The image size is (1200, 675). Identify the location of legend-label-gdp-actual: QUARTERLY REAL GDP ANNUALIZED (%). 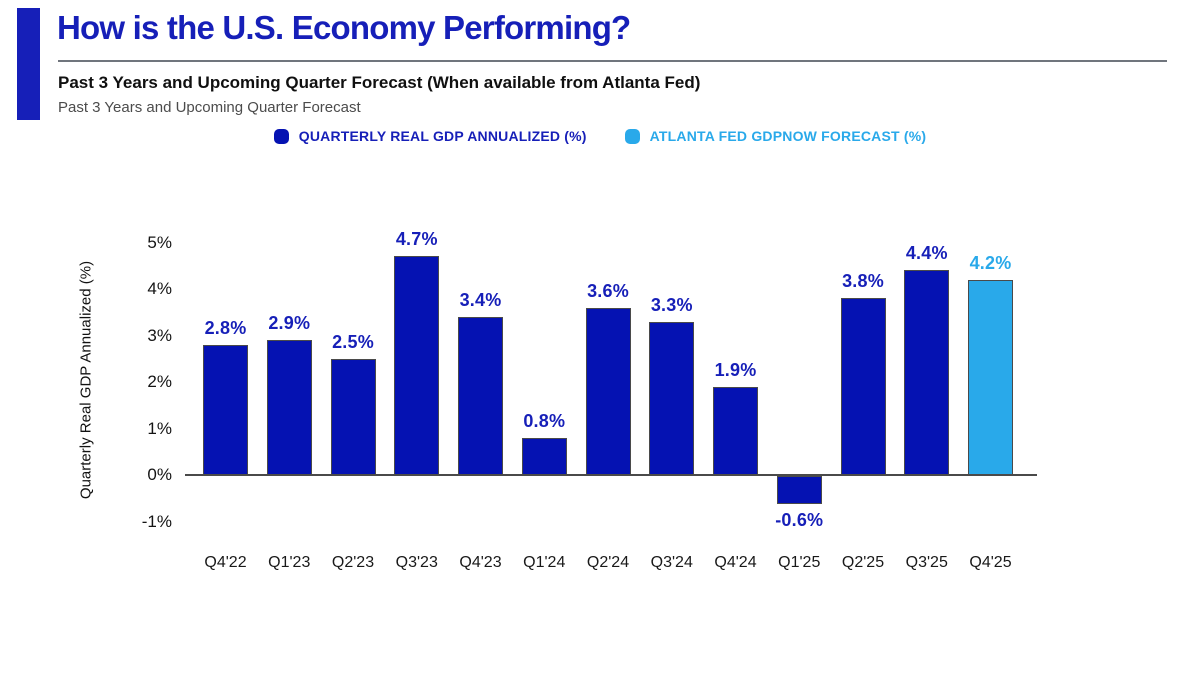
(442, 136).